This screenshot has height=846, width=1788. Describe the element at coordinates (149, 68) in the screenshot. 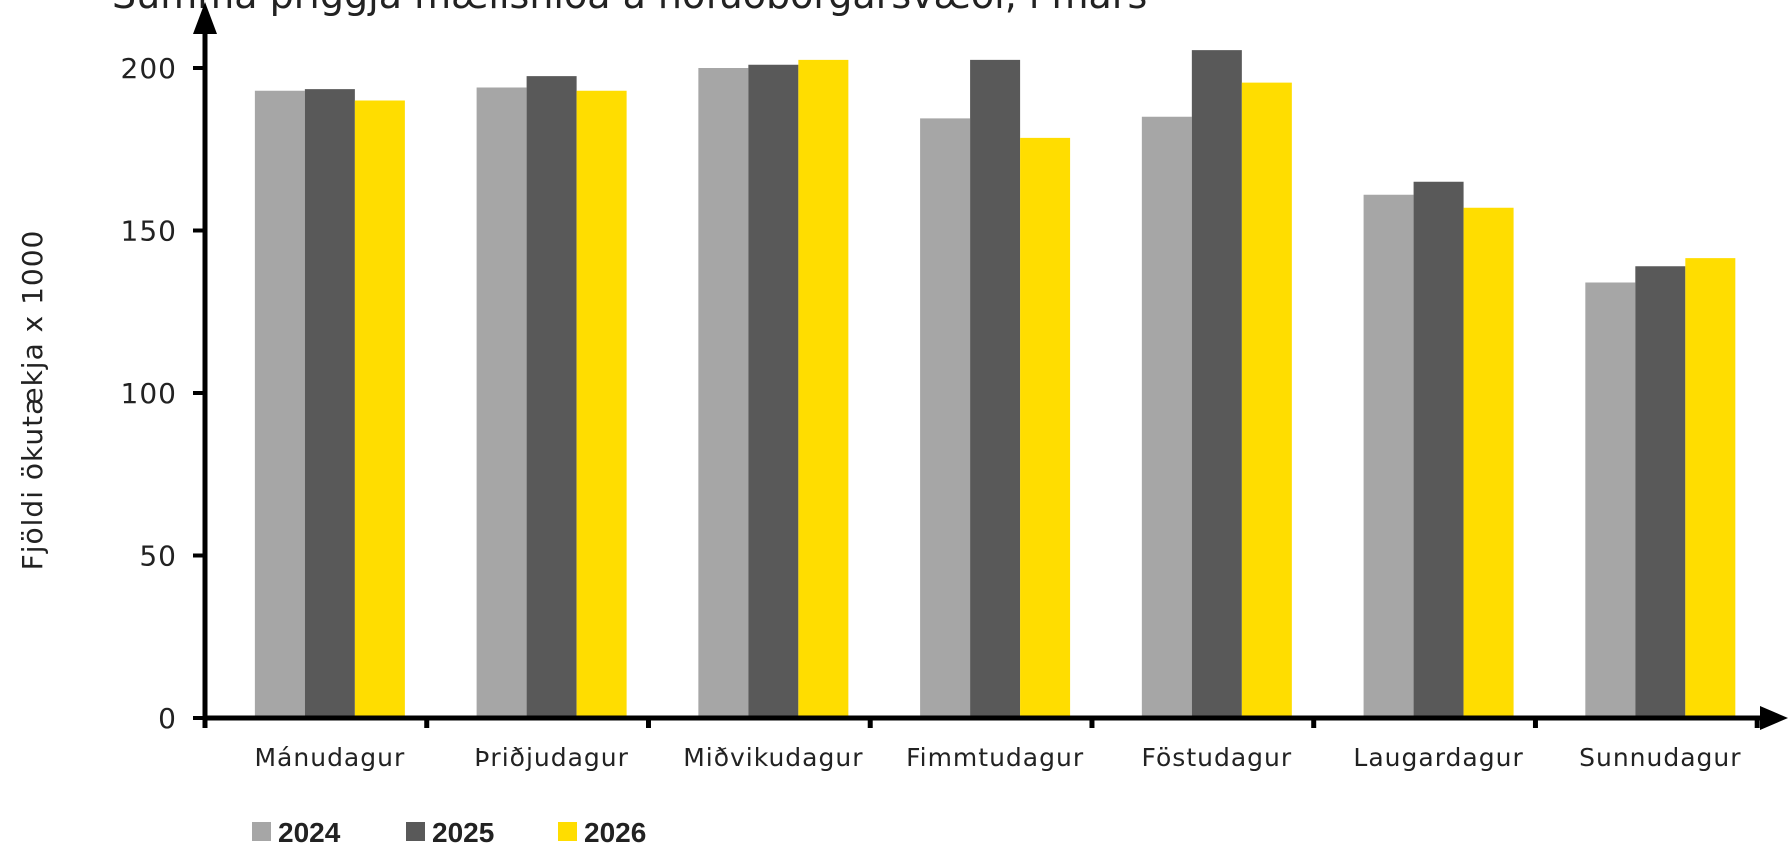

I see `y-tick-label-200: 200` at that location.